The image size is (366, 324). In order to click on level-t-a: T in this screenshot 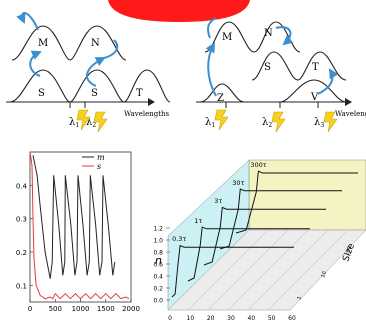, I will do `click(139, 93)`.